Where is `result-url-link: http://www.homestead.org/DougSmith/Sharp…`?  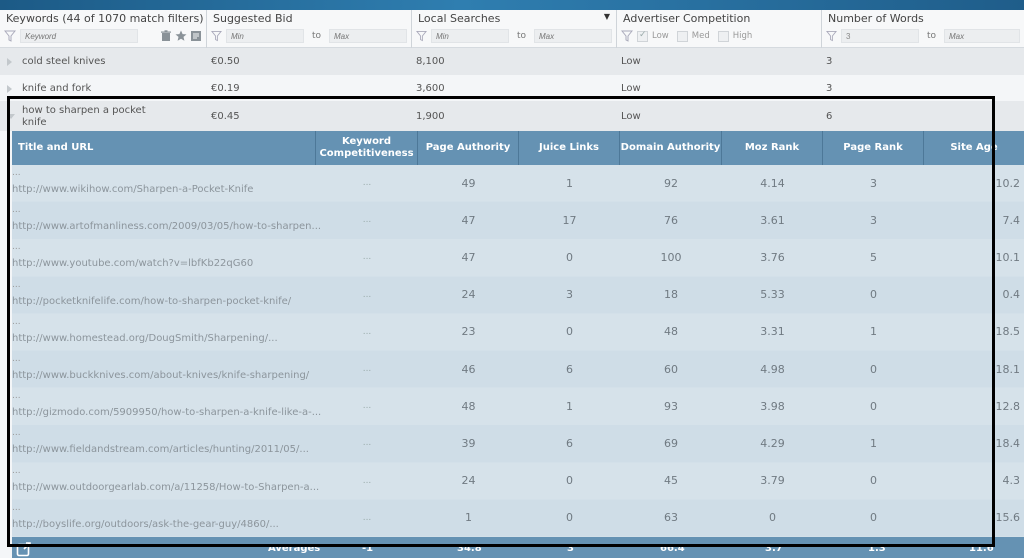 result-url-link: http://www.homestead.org/DougSmith/Sharp… is located at coordinates (145, 338).